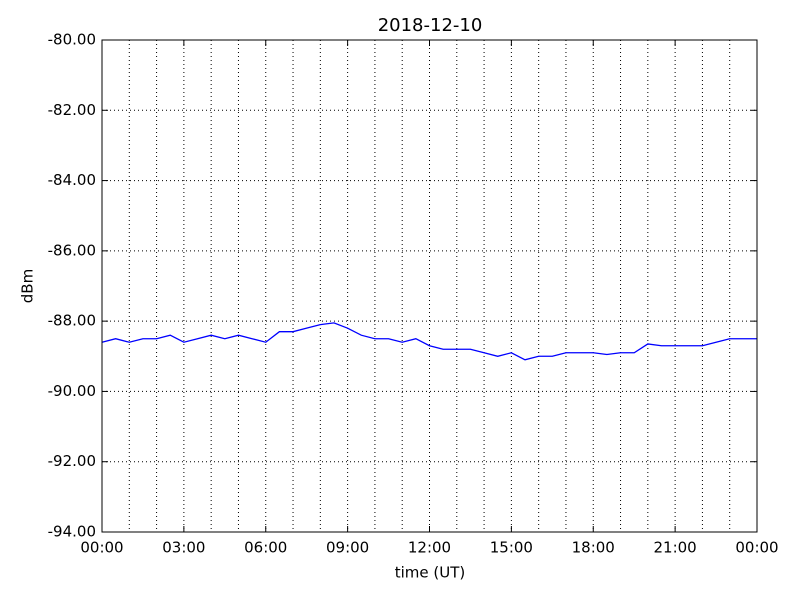 The width and height of the screenshot is (800, 600). Describe the element at coordinates (429, 341) in the screenshot. I see `data-line` at that location.